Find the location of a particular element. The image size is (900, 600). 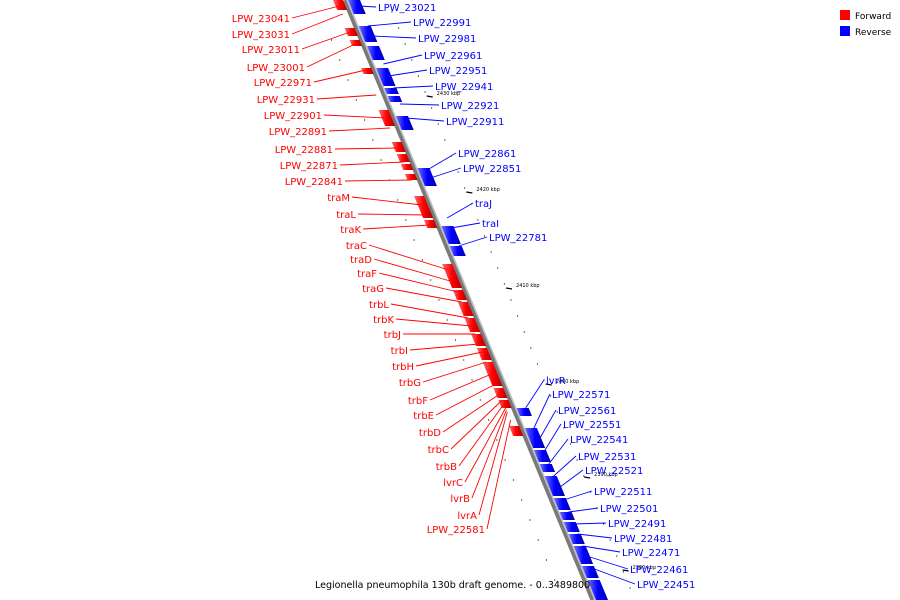

reverse-gene-label-lpw-22921: LPW_22921 is located at coordinates (470, 106).